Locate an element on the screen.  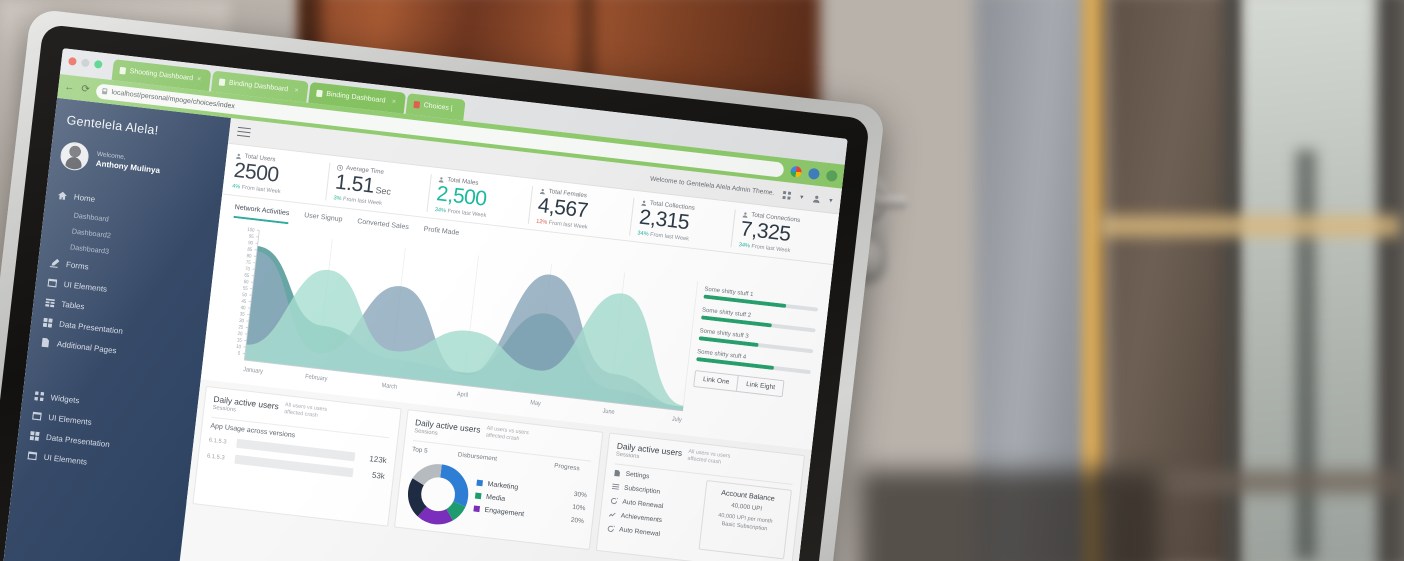
sidebar-item-ui-elements-2: UI Elements is located at coordinates (107, 424).